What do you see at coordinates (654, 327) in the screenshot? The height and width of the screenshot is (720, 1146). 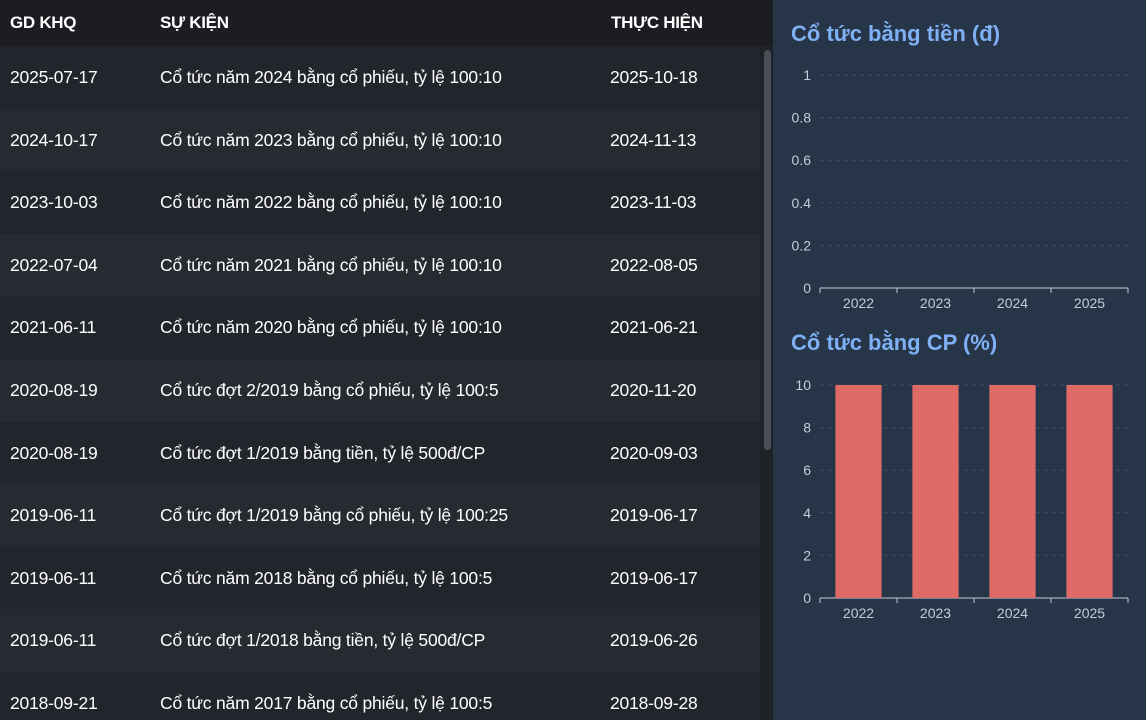 I see `execution-date-cell: 2021-06-21` at bounding box center [654, 327].